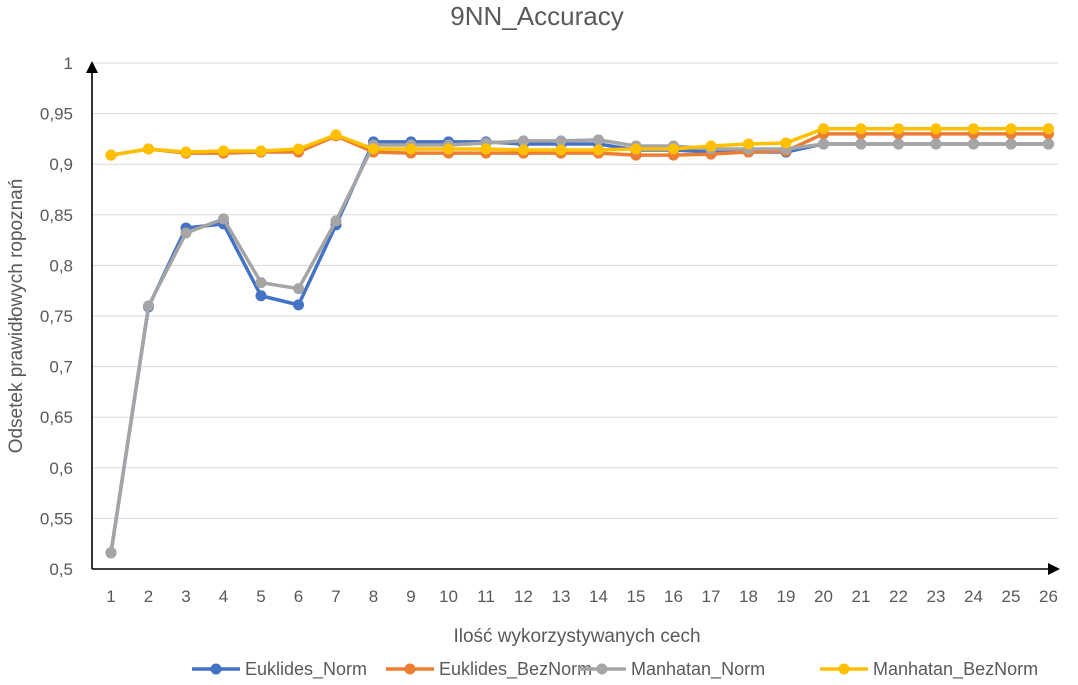 Image resolution: width=1078 pixels, height=685 pixels. Describe the element at coordinates (61, 367) in the screenshot. I see `y-tick-label: 0,7` at that location.